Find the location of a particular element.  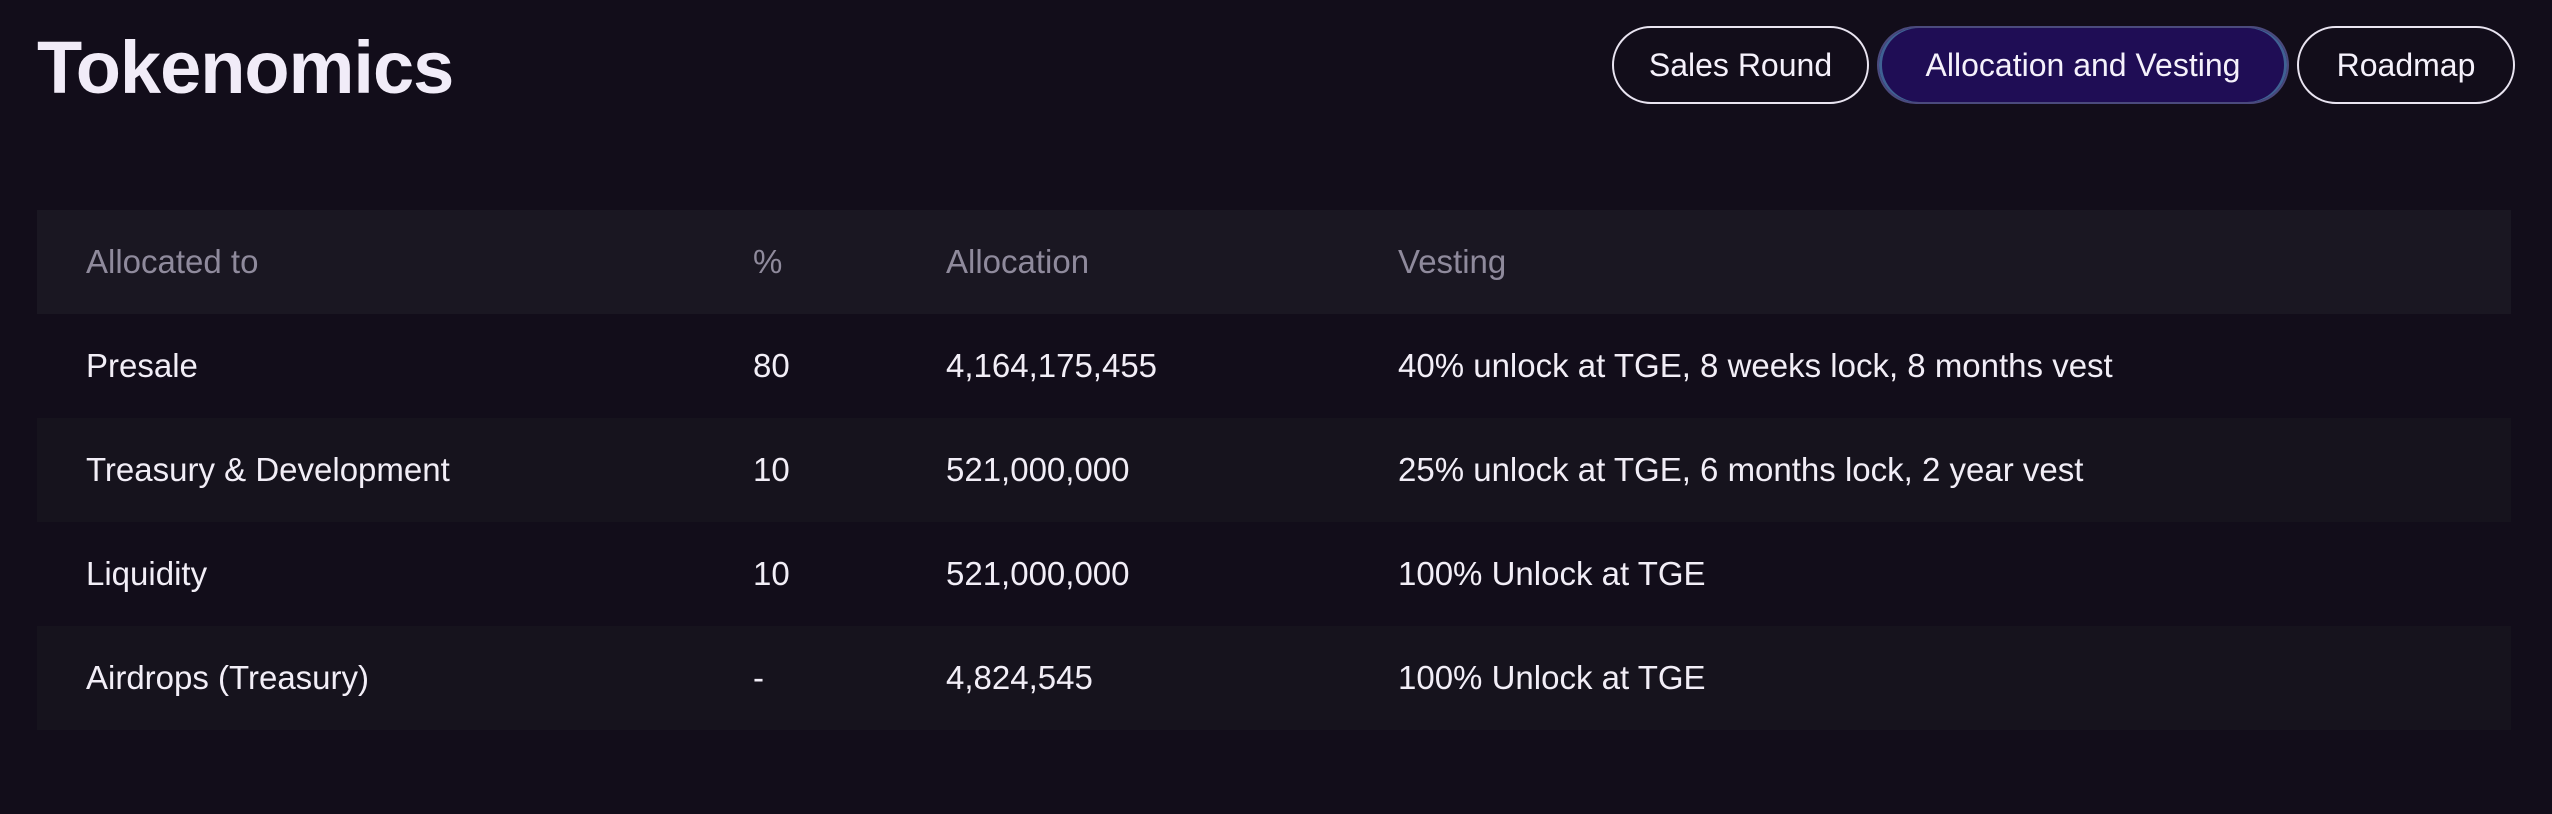

page-title: Tokenomics is located at coordinates (245, 67).